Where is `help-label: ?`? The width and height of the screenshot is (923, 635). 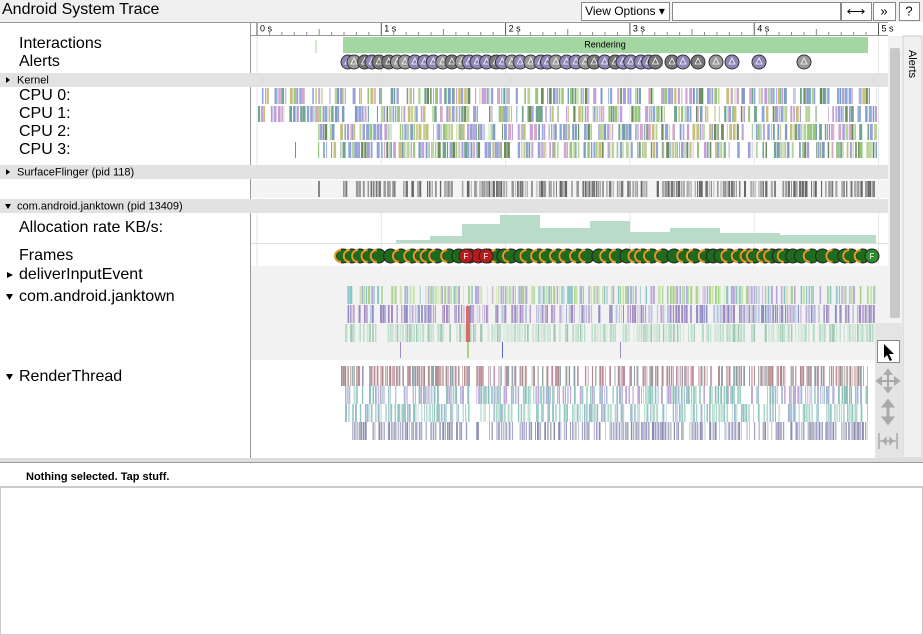
help-label: ? is located at coordinates (908, 10).